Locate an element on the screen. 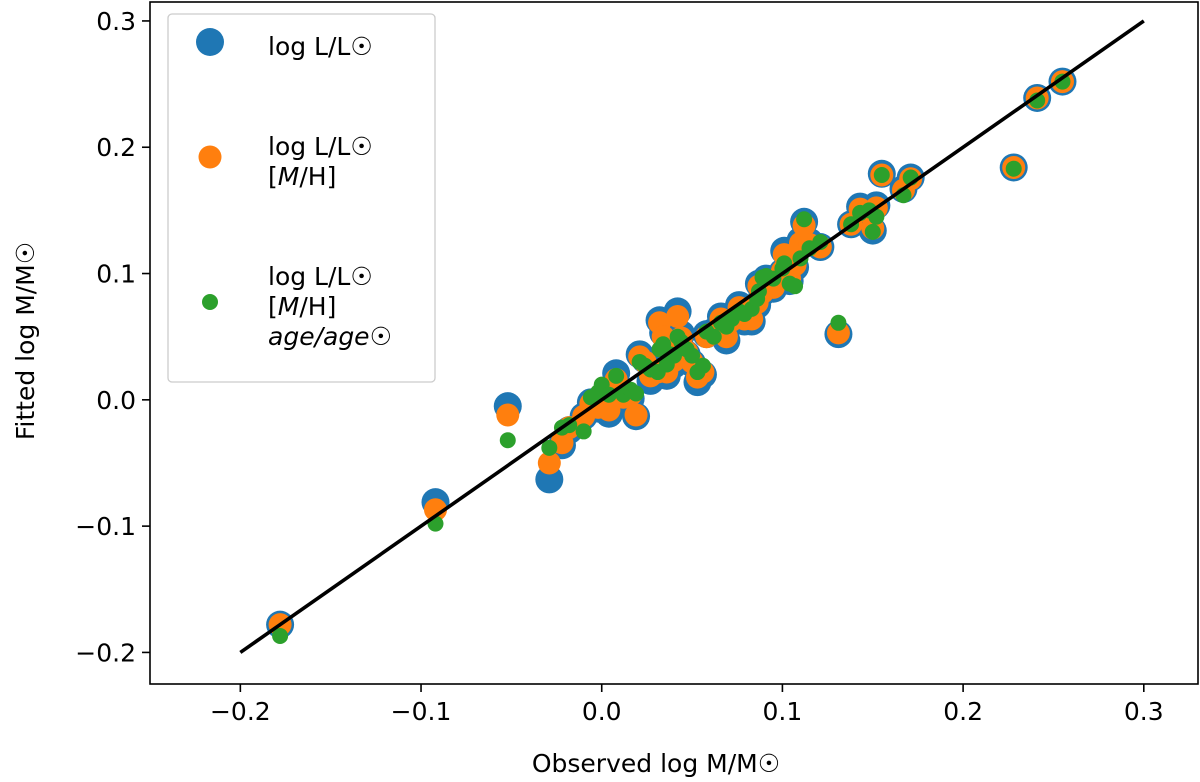 This screenshot has height=782, width=1200. x-axis: −0.2 −0.1 0.0 0.1 0.2 0.3 is located at coordinates (687, 705).